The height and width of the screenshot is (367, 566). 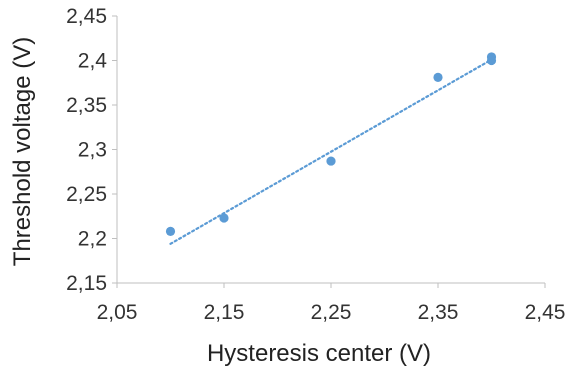 What do you see at coordinates (86, 16) in the screenshot?
I see `y-tick-label: 2,45` at bounding box center [86, 16].